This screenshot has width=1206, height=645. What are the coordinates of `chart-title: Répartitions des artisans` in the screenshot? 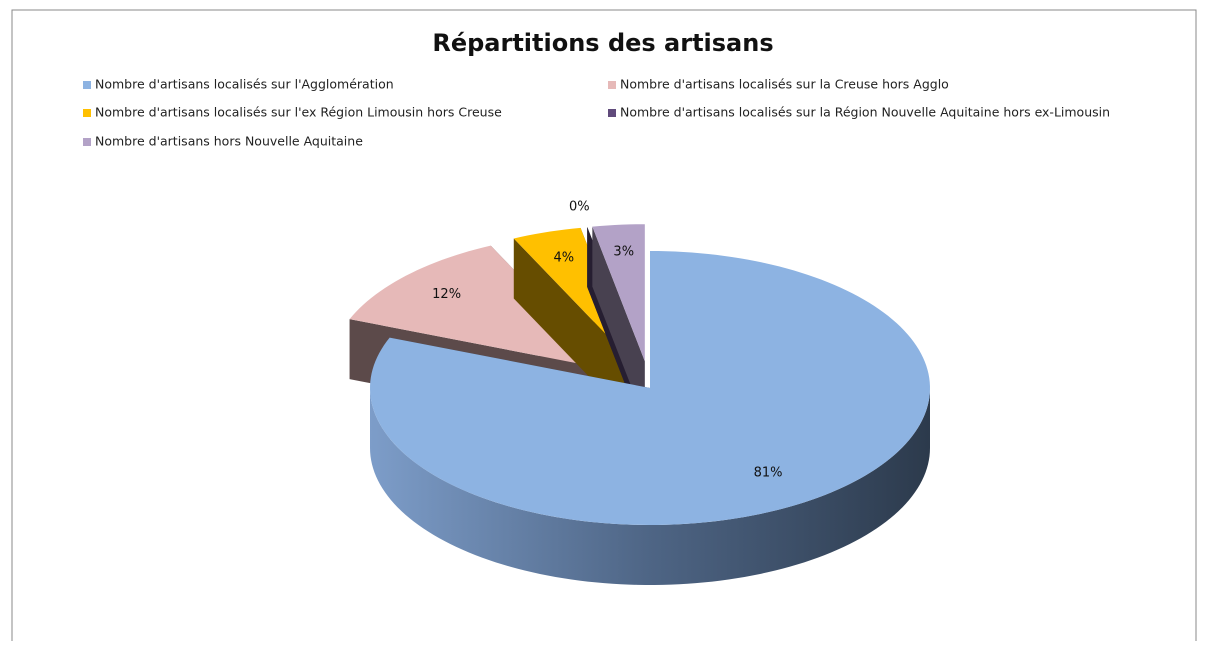 It's located at (602, 43).